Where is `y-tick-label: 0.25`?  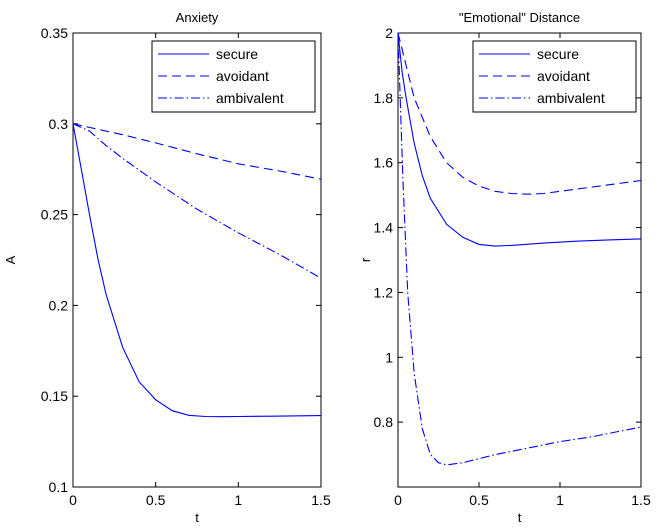 y-tick-label: 0.25 is located at coordinates (54, 215).